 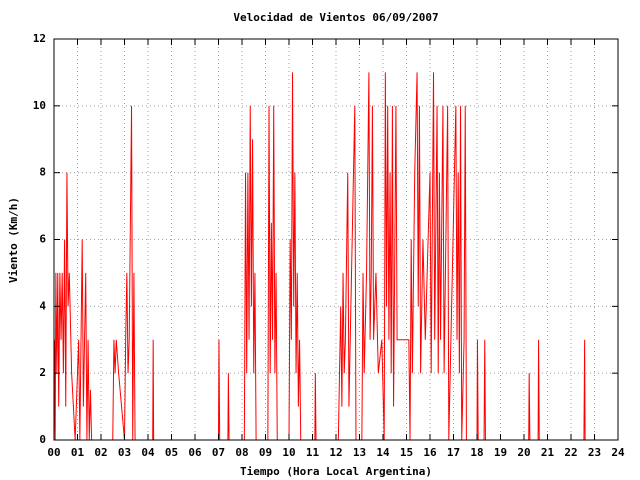 What do you see at coordinates (523, 452) in the screenshot?
I see `x-tick-label: 20` at bounding box center [523, 452].